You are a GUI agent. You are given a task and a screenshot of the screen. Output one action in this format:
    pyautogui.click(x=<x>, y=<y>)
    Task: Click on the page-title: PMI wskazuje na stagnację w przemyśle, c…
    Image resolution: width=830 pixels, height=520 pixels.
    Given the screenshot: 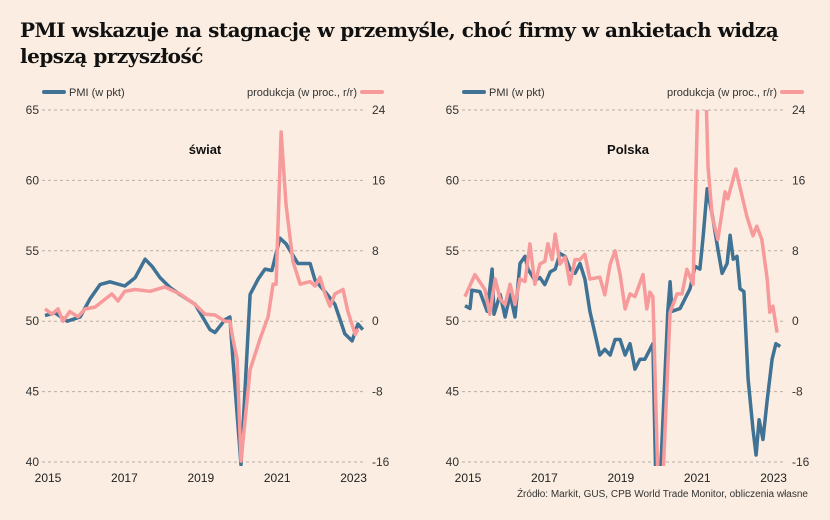 What is the action you would take?
    pyautogui.click(x=399, y=43)
    